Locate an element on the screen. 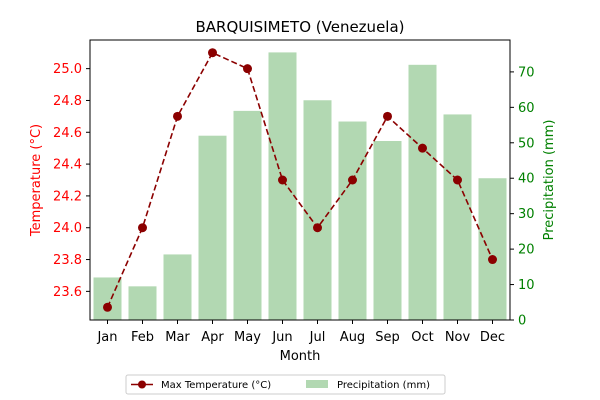 Image resolution: width=600 pixels, height=400 pixels. right-y-tick-label: 10 is located at coordinates (526, 285).